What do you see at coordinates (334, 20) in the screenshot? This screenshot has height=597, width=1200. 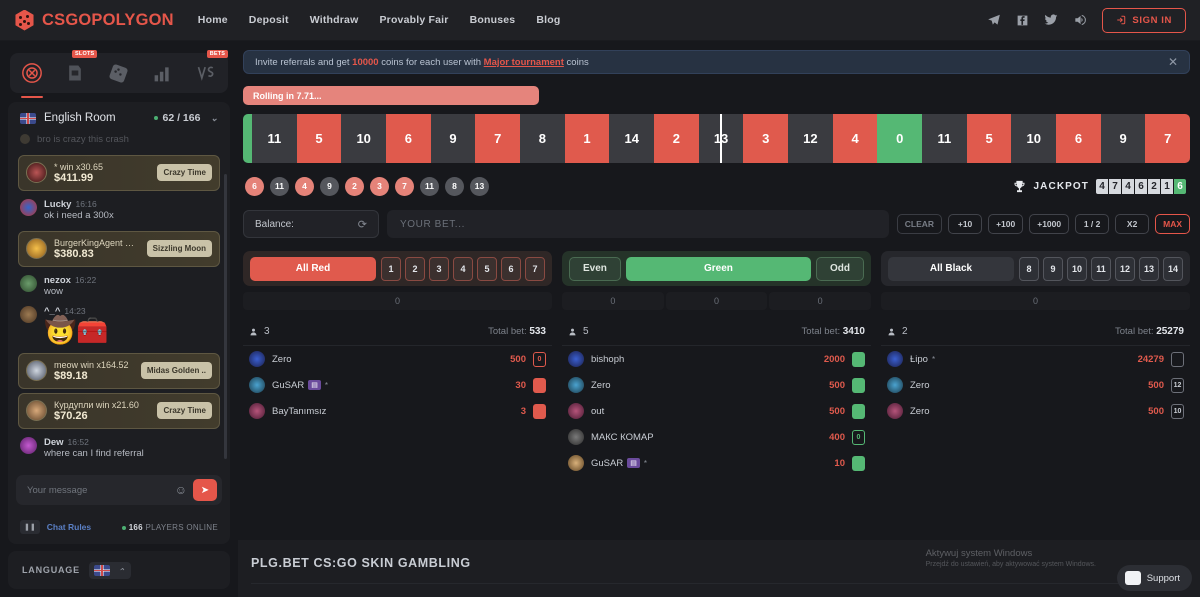 I see `nav-item-withdraw: Withdraw` at bounding box center [334, 20].